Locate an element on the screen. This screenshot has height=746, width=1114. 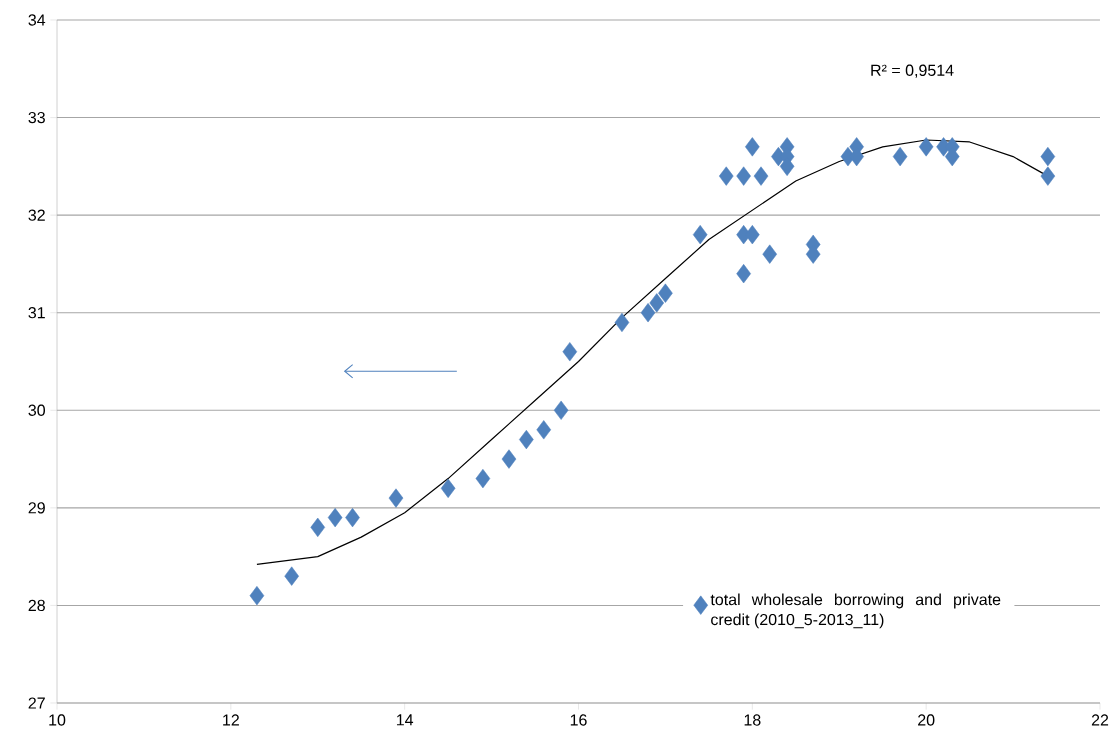
x-tick-label: 18 is located at coordinates (752, 720).